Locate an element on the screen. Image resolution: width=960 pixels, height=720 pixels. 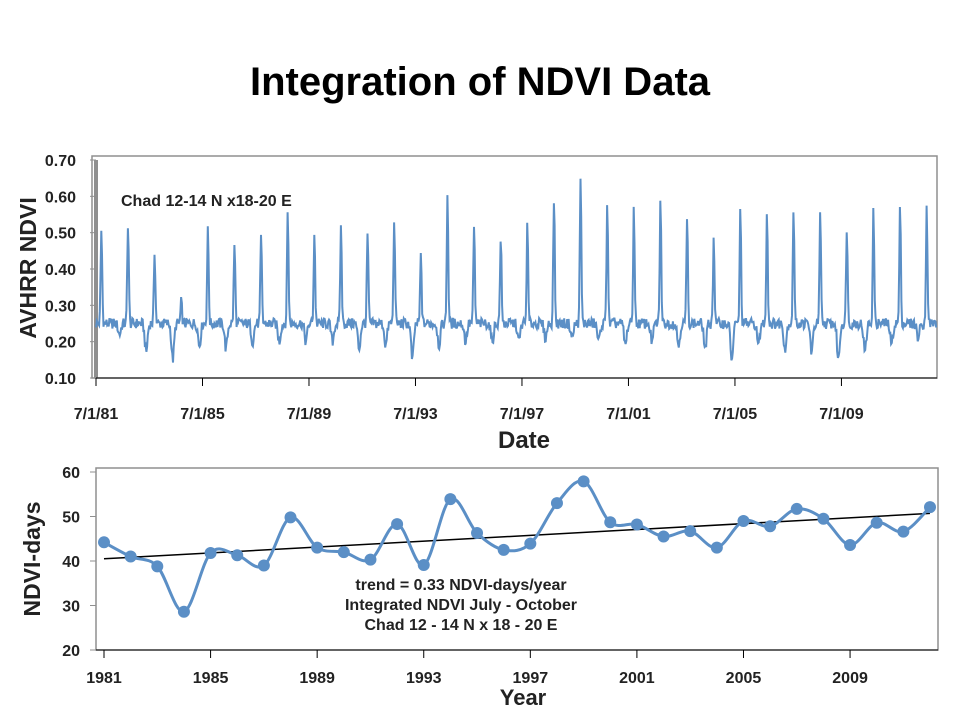
ndvi-y-axis-title: AVHRR NDVI is located at coordinates (28, 267).